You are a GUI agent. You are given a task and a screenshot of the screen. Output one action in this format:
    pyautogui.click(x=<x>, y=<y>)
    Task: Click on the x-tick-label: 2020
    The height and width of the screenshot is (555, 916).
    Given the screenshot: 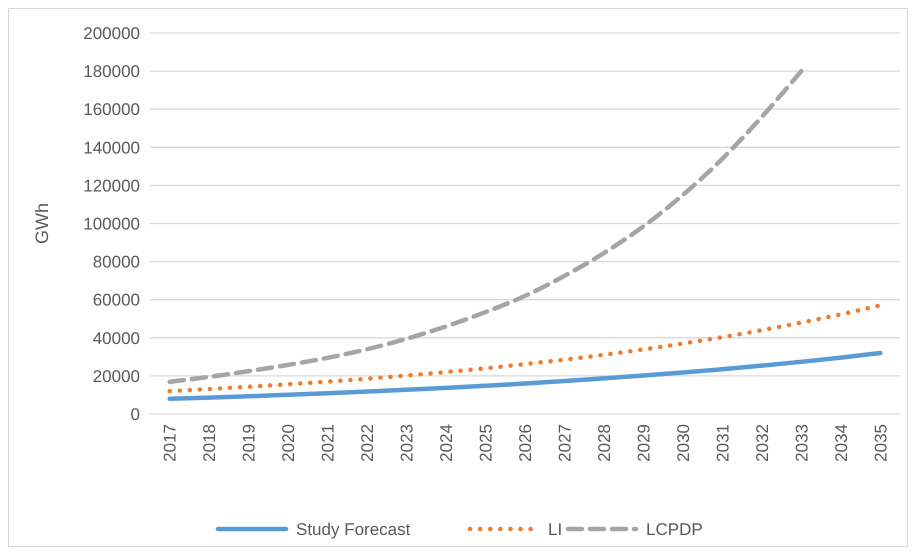 What is the action you would take?
    pyautogui.click(x=288, y=443)
    